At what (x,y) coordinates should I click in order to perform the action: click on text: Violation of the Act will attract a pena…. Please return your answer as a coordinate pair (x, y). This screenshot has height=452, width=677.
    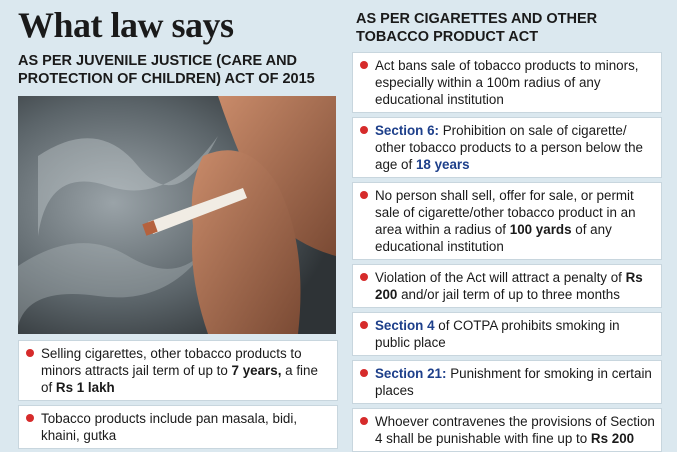
    Looking at the image, I should click on (498, 277).